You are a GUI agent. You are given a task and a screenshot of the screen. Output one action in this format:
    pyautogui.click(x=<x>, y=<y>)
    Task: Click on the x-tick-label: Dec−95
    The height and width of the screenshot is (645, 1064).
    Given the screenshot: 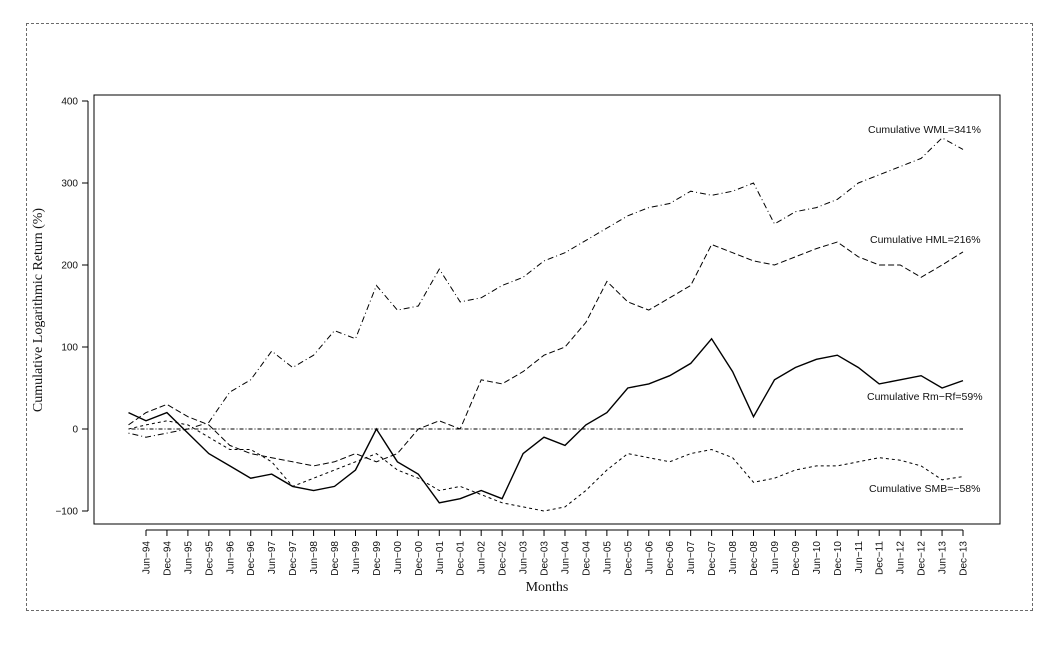 What is the action you would take?
    pyautogui.click(x=209, y=558)
    